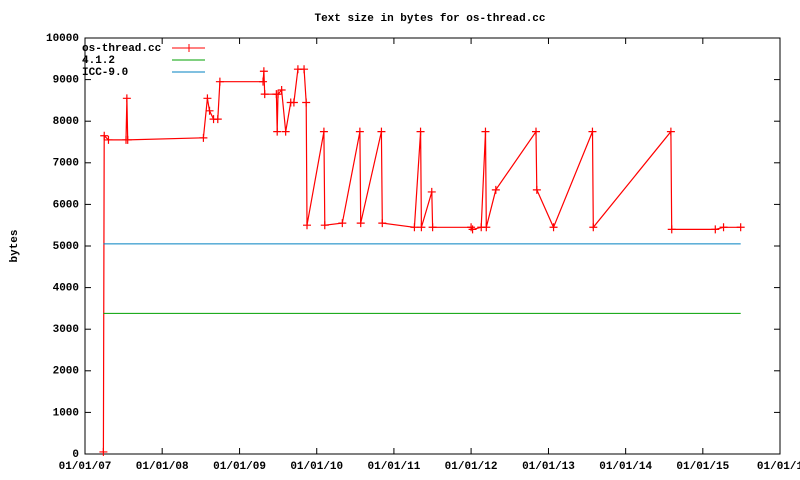 This screenshot has width=800, height=480. What do you see at coordinates (98, 61) in the screenshot?
I see `legend-label: 4.1.2` at bounding box center [98, 61].